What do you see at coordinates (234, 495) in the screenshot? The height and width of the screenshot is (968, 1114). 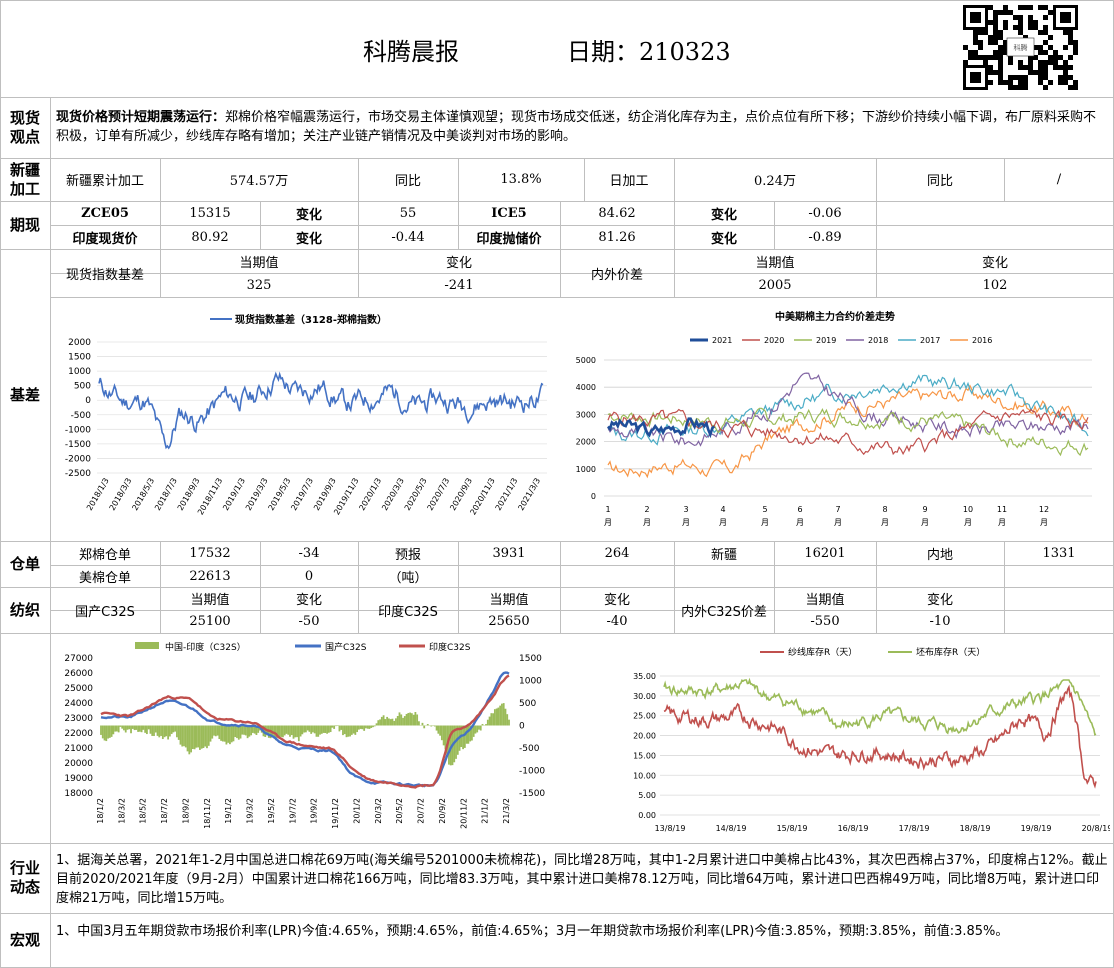 I see `basis-x-tick: 2019/1/3` at bounding box center [234, 495].